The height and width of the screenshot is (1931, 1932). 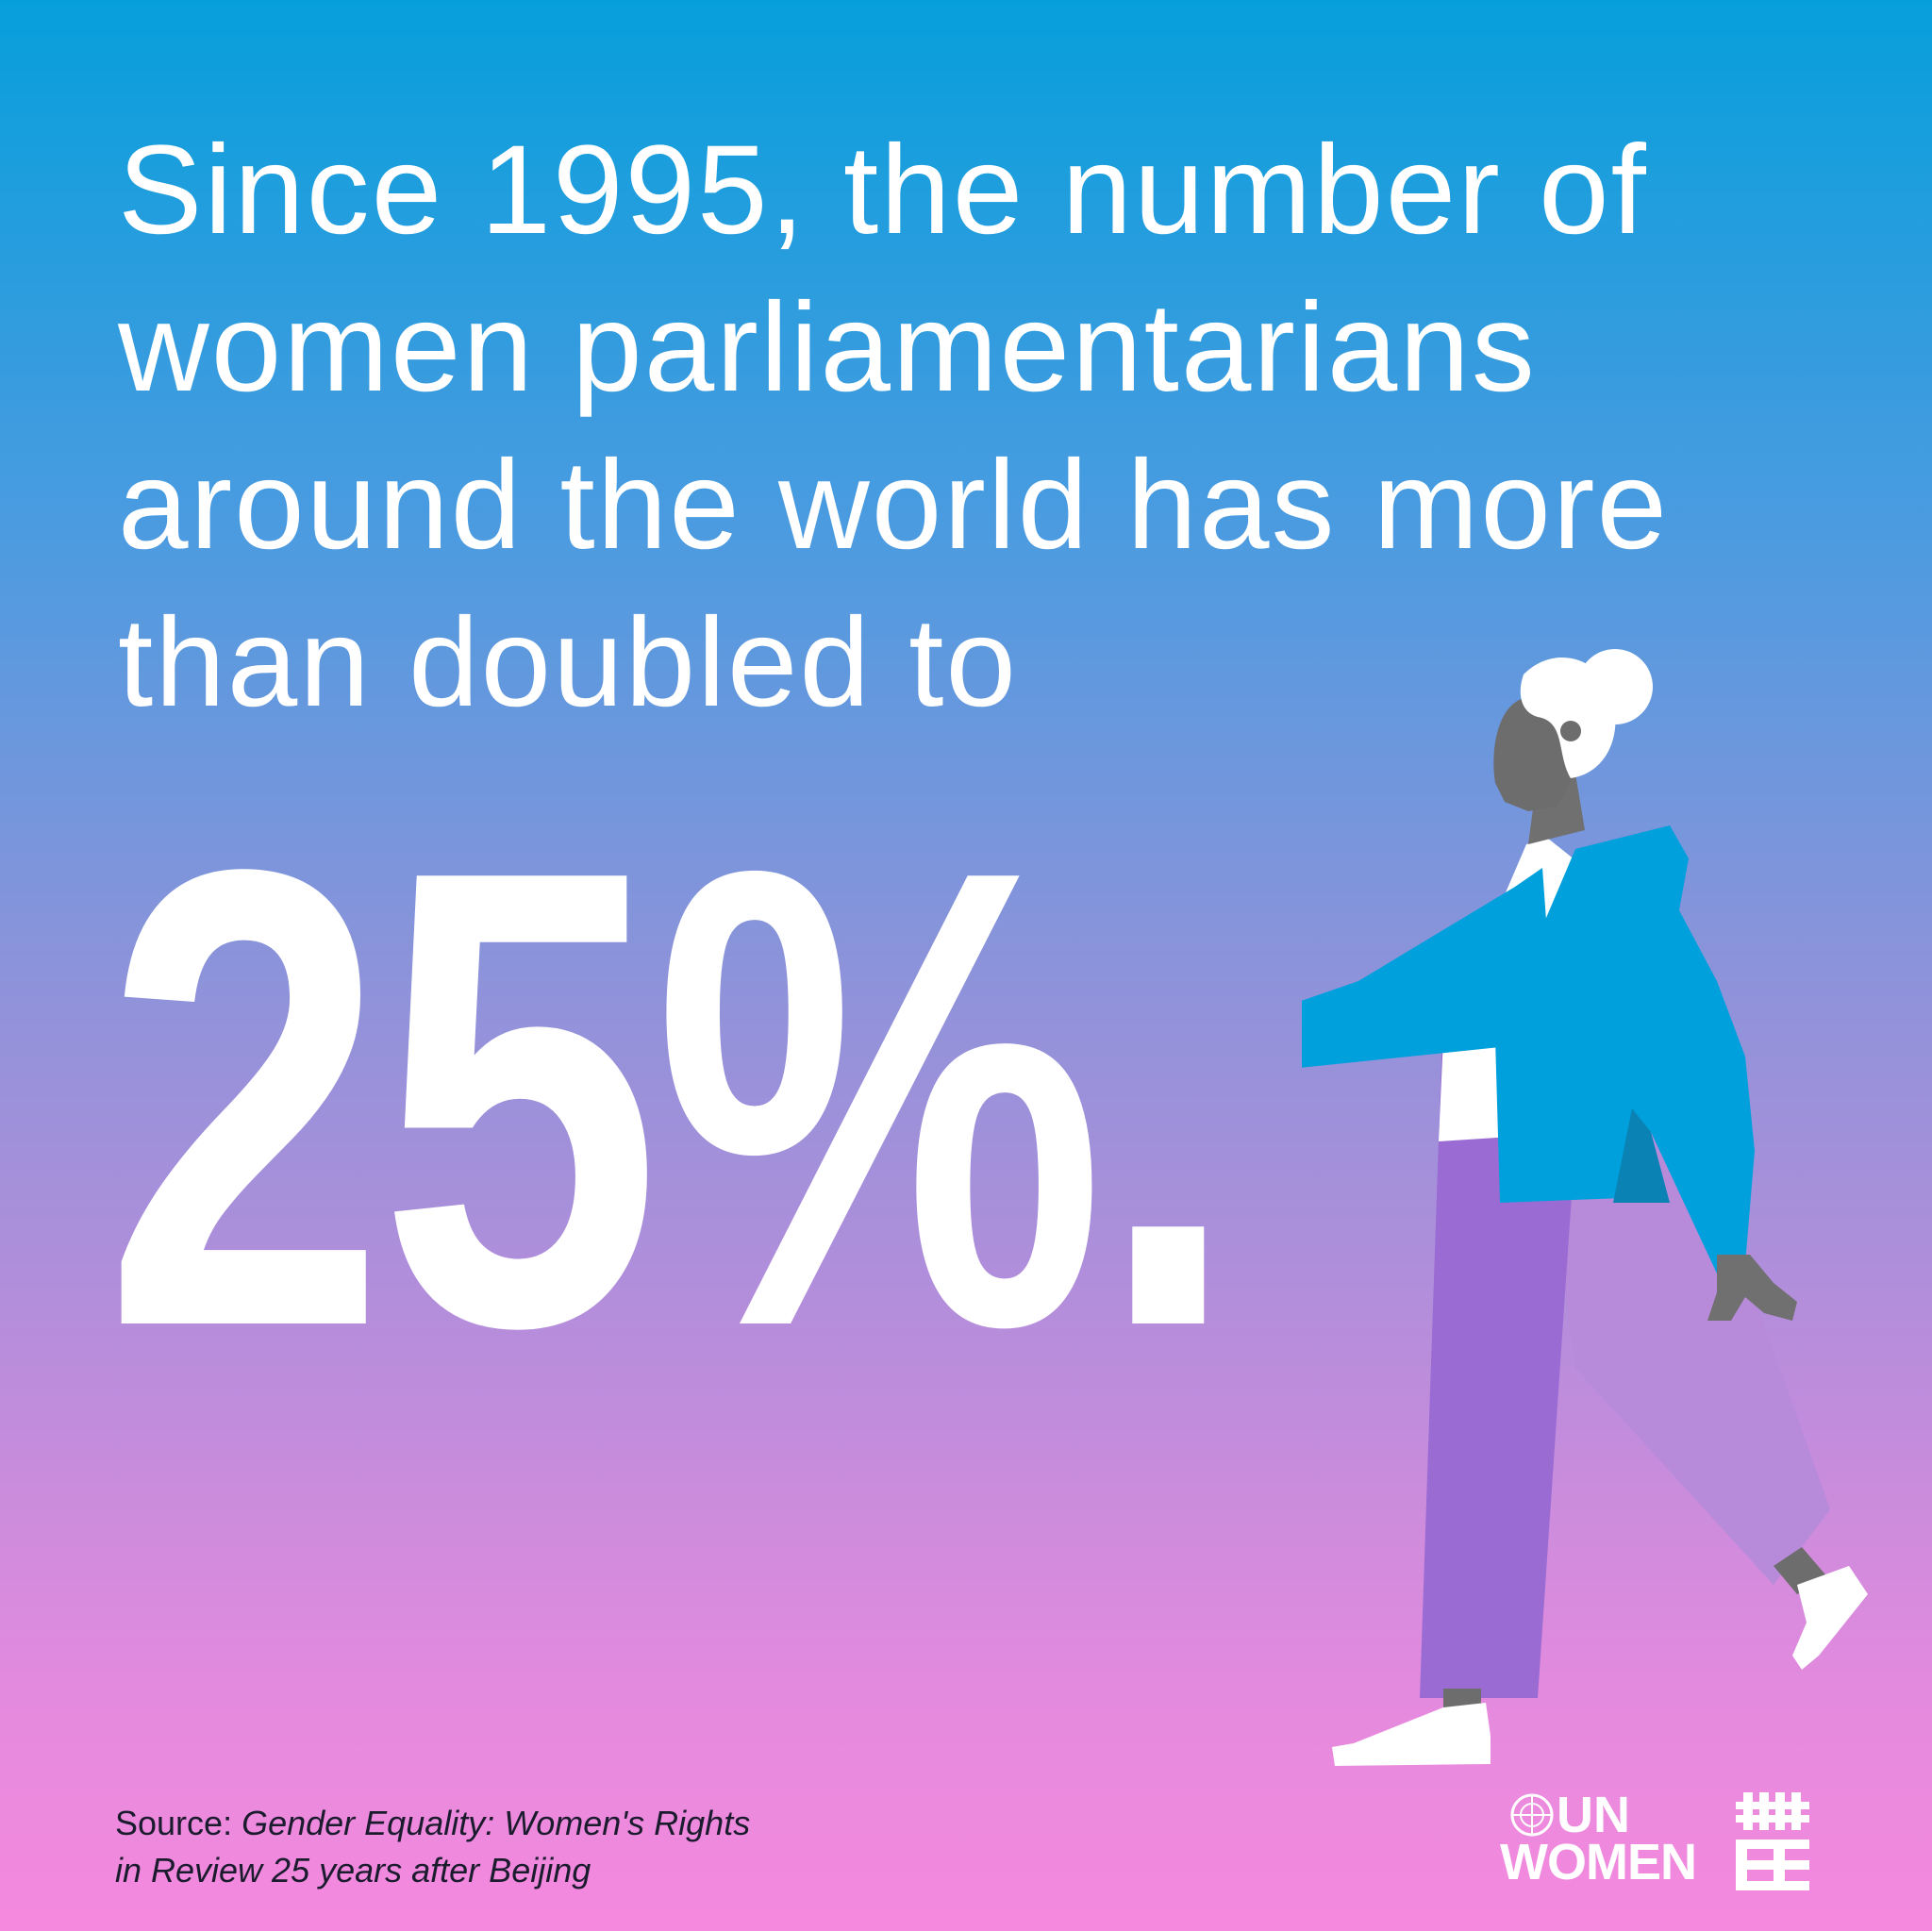 What do you see at coordinates (174, 1823) in the screenshot?
I see `source-prefix: Source:` at bounding box center [174, 1823].